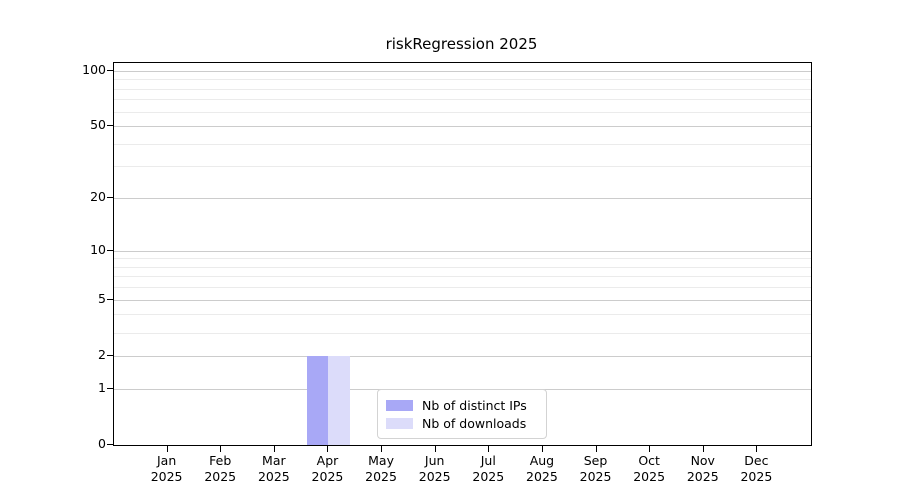 The image size is (900, 500). I want to click on legend-swatch-distinct-ips, so click(399, 405).